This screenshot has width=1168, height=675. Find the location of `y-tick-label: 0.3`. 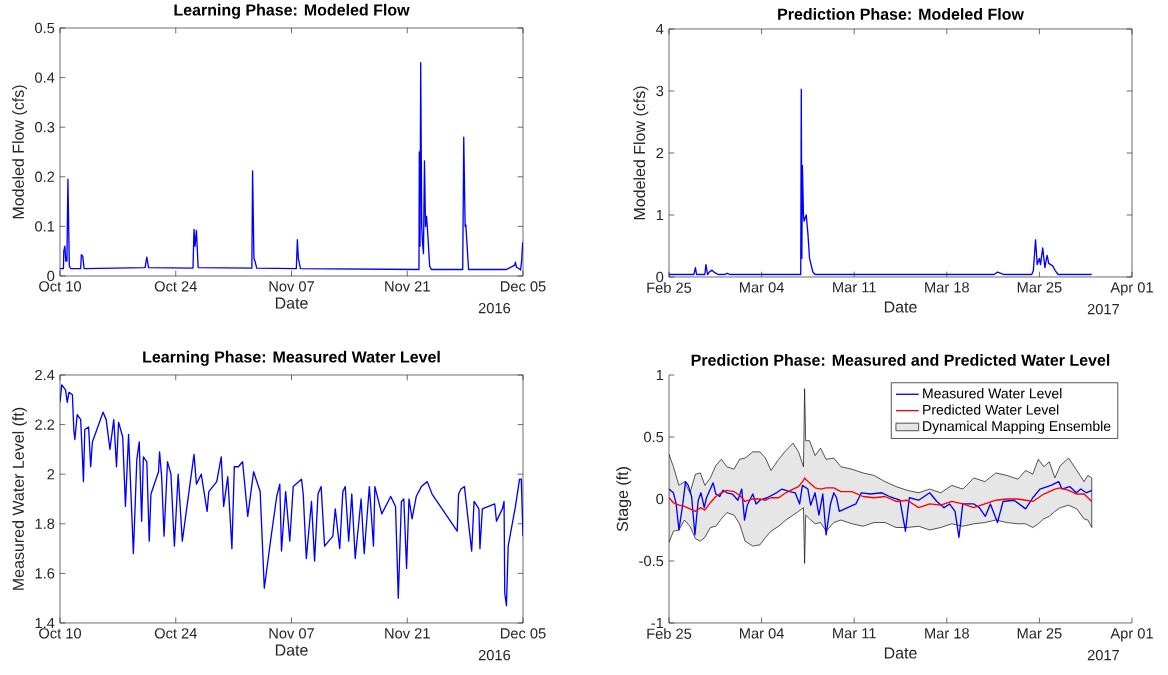

y-tick-label: 0.3 is located at coordinates (45, 127).